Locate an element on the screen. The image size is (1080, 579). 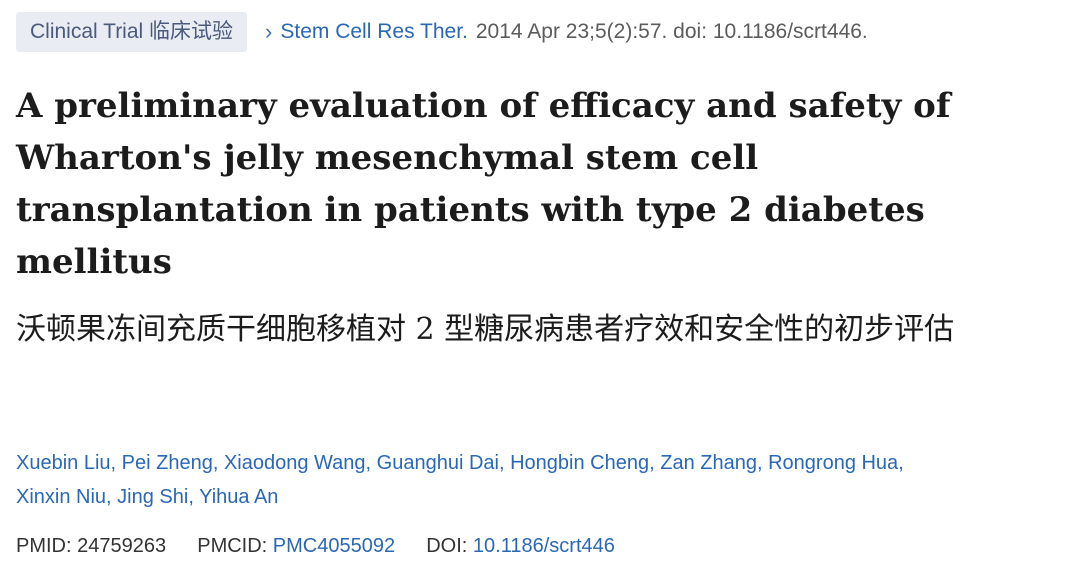
author-link: Zan Zhang is located at coordinates (708, 463).